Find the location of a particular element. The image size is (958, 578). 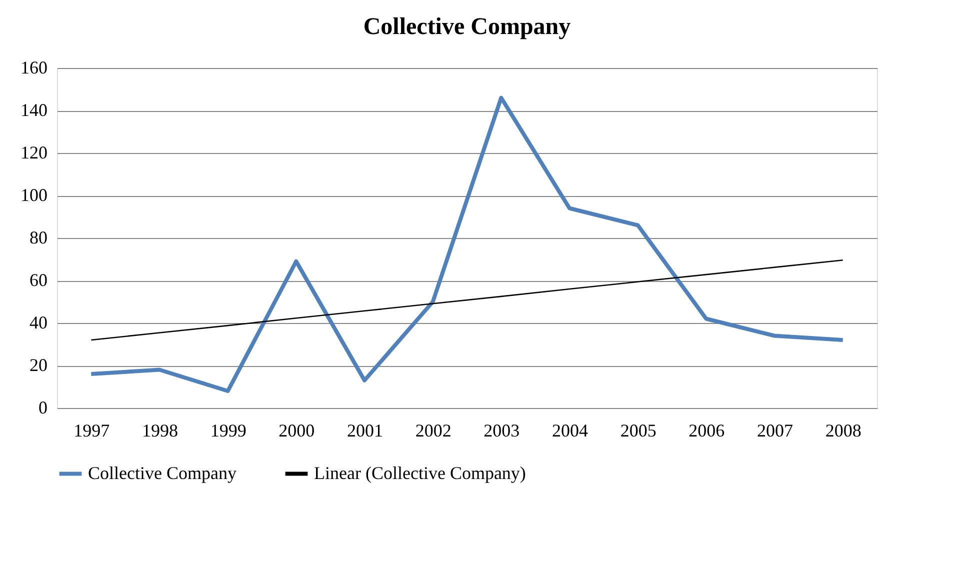

x-tick-label: 1999 is located at coordinates (228, 430).